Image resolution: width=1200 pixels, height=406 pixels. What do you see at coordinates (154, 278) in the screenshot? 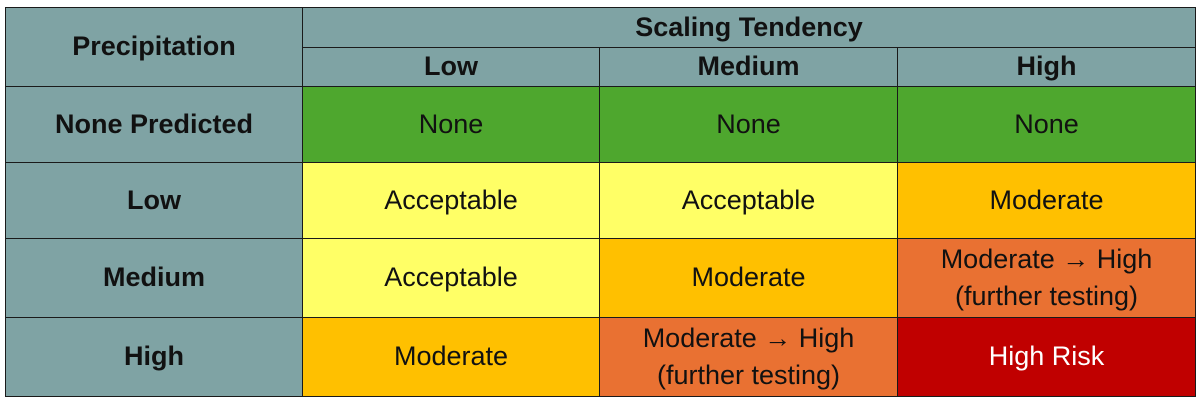
I see `row-header-medium: Medium` at bounding box center [154, 278].